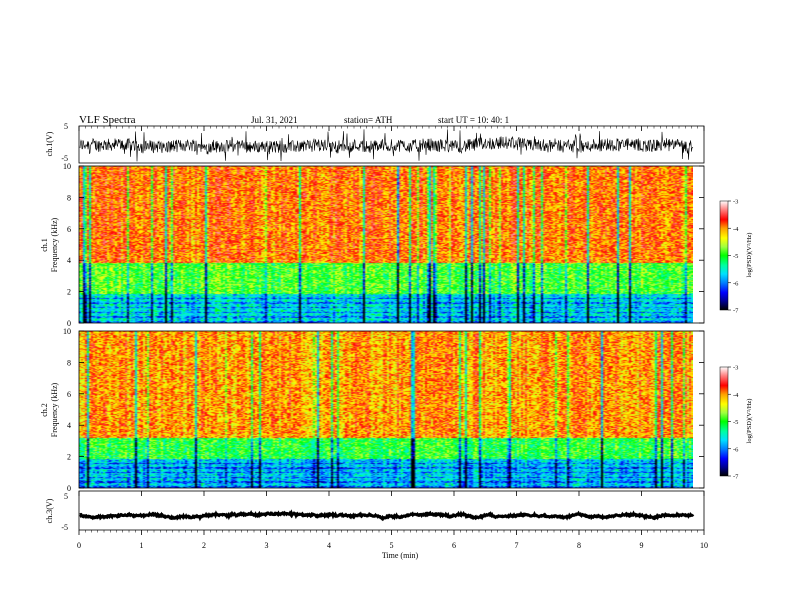 This screenshot has height=612, width=792. Describe the element at coordinates (69, 488) in the screenshot. I see `ch2-ytick-label: 0` at that location.